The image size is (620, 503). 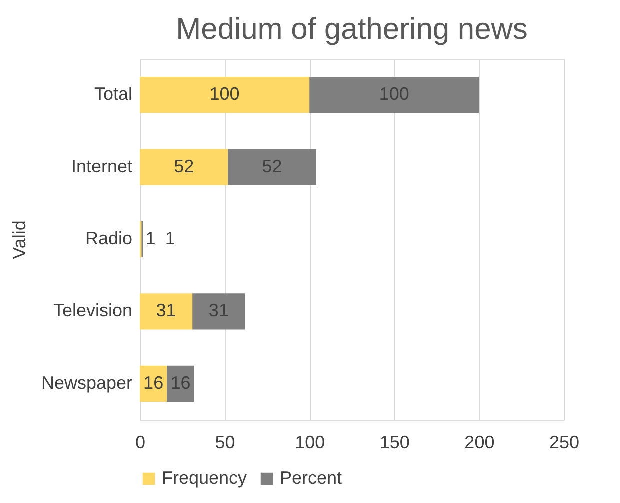 I want to click on y-tick-label: Radio, so click(x=108, y=238).